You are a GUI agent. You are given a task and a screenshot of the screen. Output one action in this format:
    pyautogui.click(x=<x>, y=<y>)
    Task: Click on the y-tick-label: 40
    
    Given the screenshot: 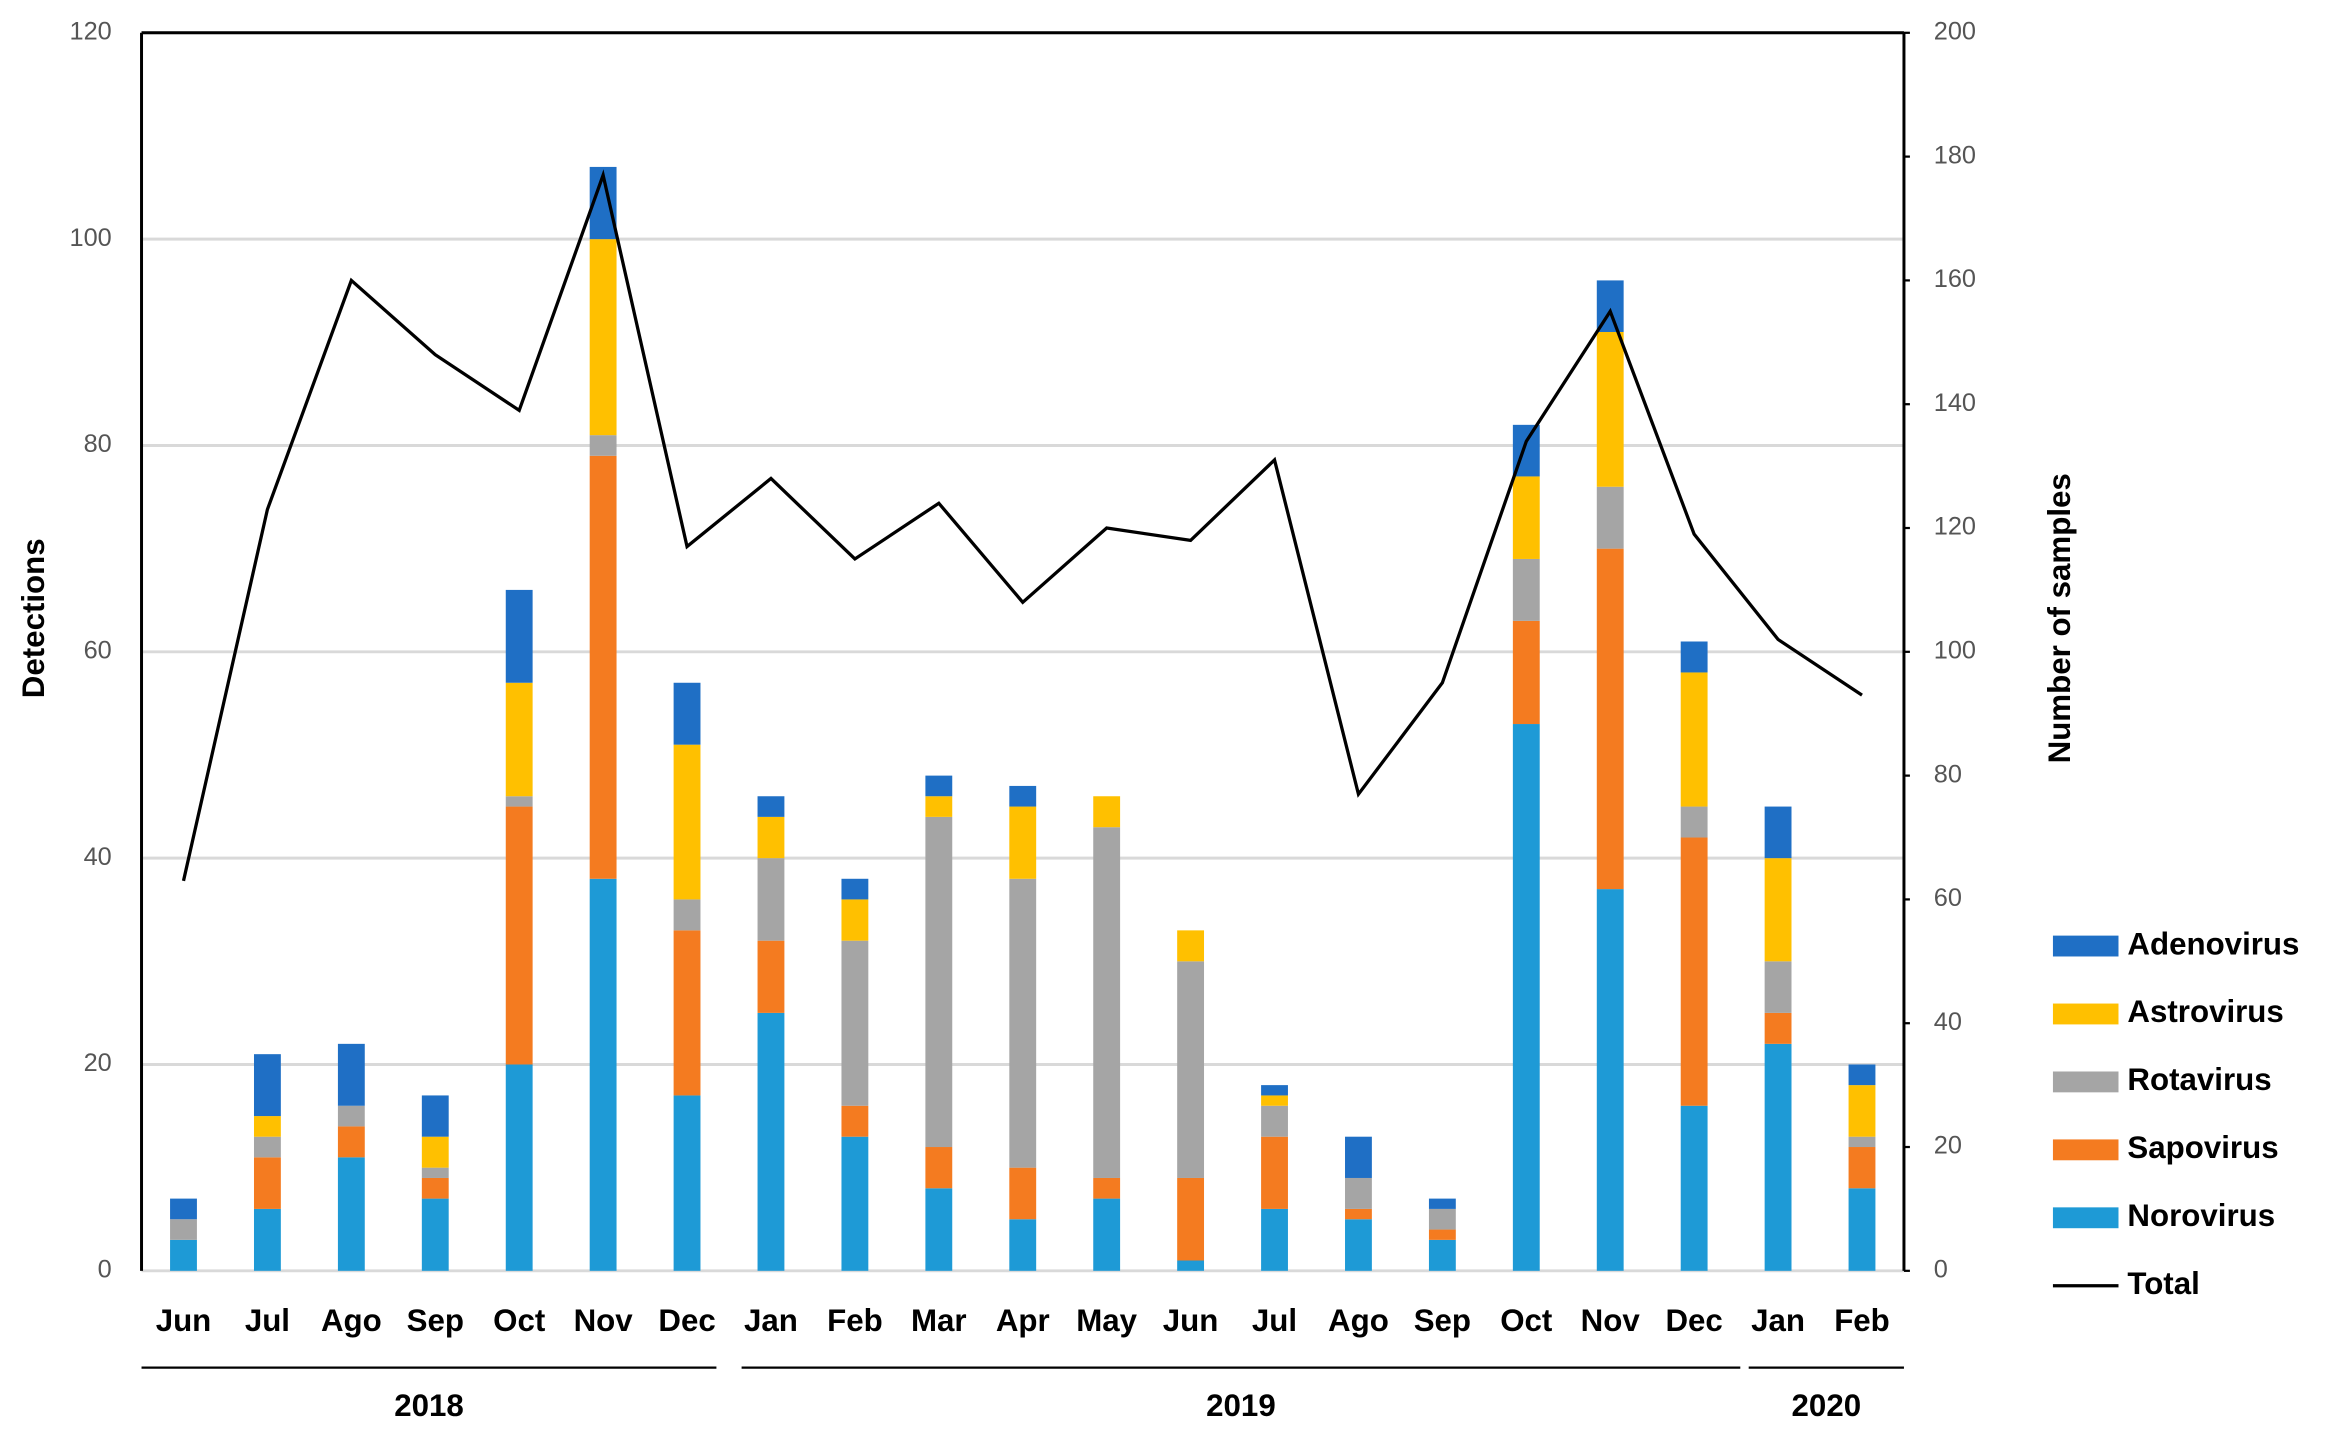 What is the action you would take?
    pyautogui.click(x=98, y=857)
    